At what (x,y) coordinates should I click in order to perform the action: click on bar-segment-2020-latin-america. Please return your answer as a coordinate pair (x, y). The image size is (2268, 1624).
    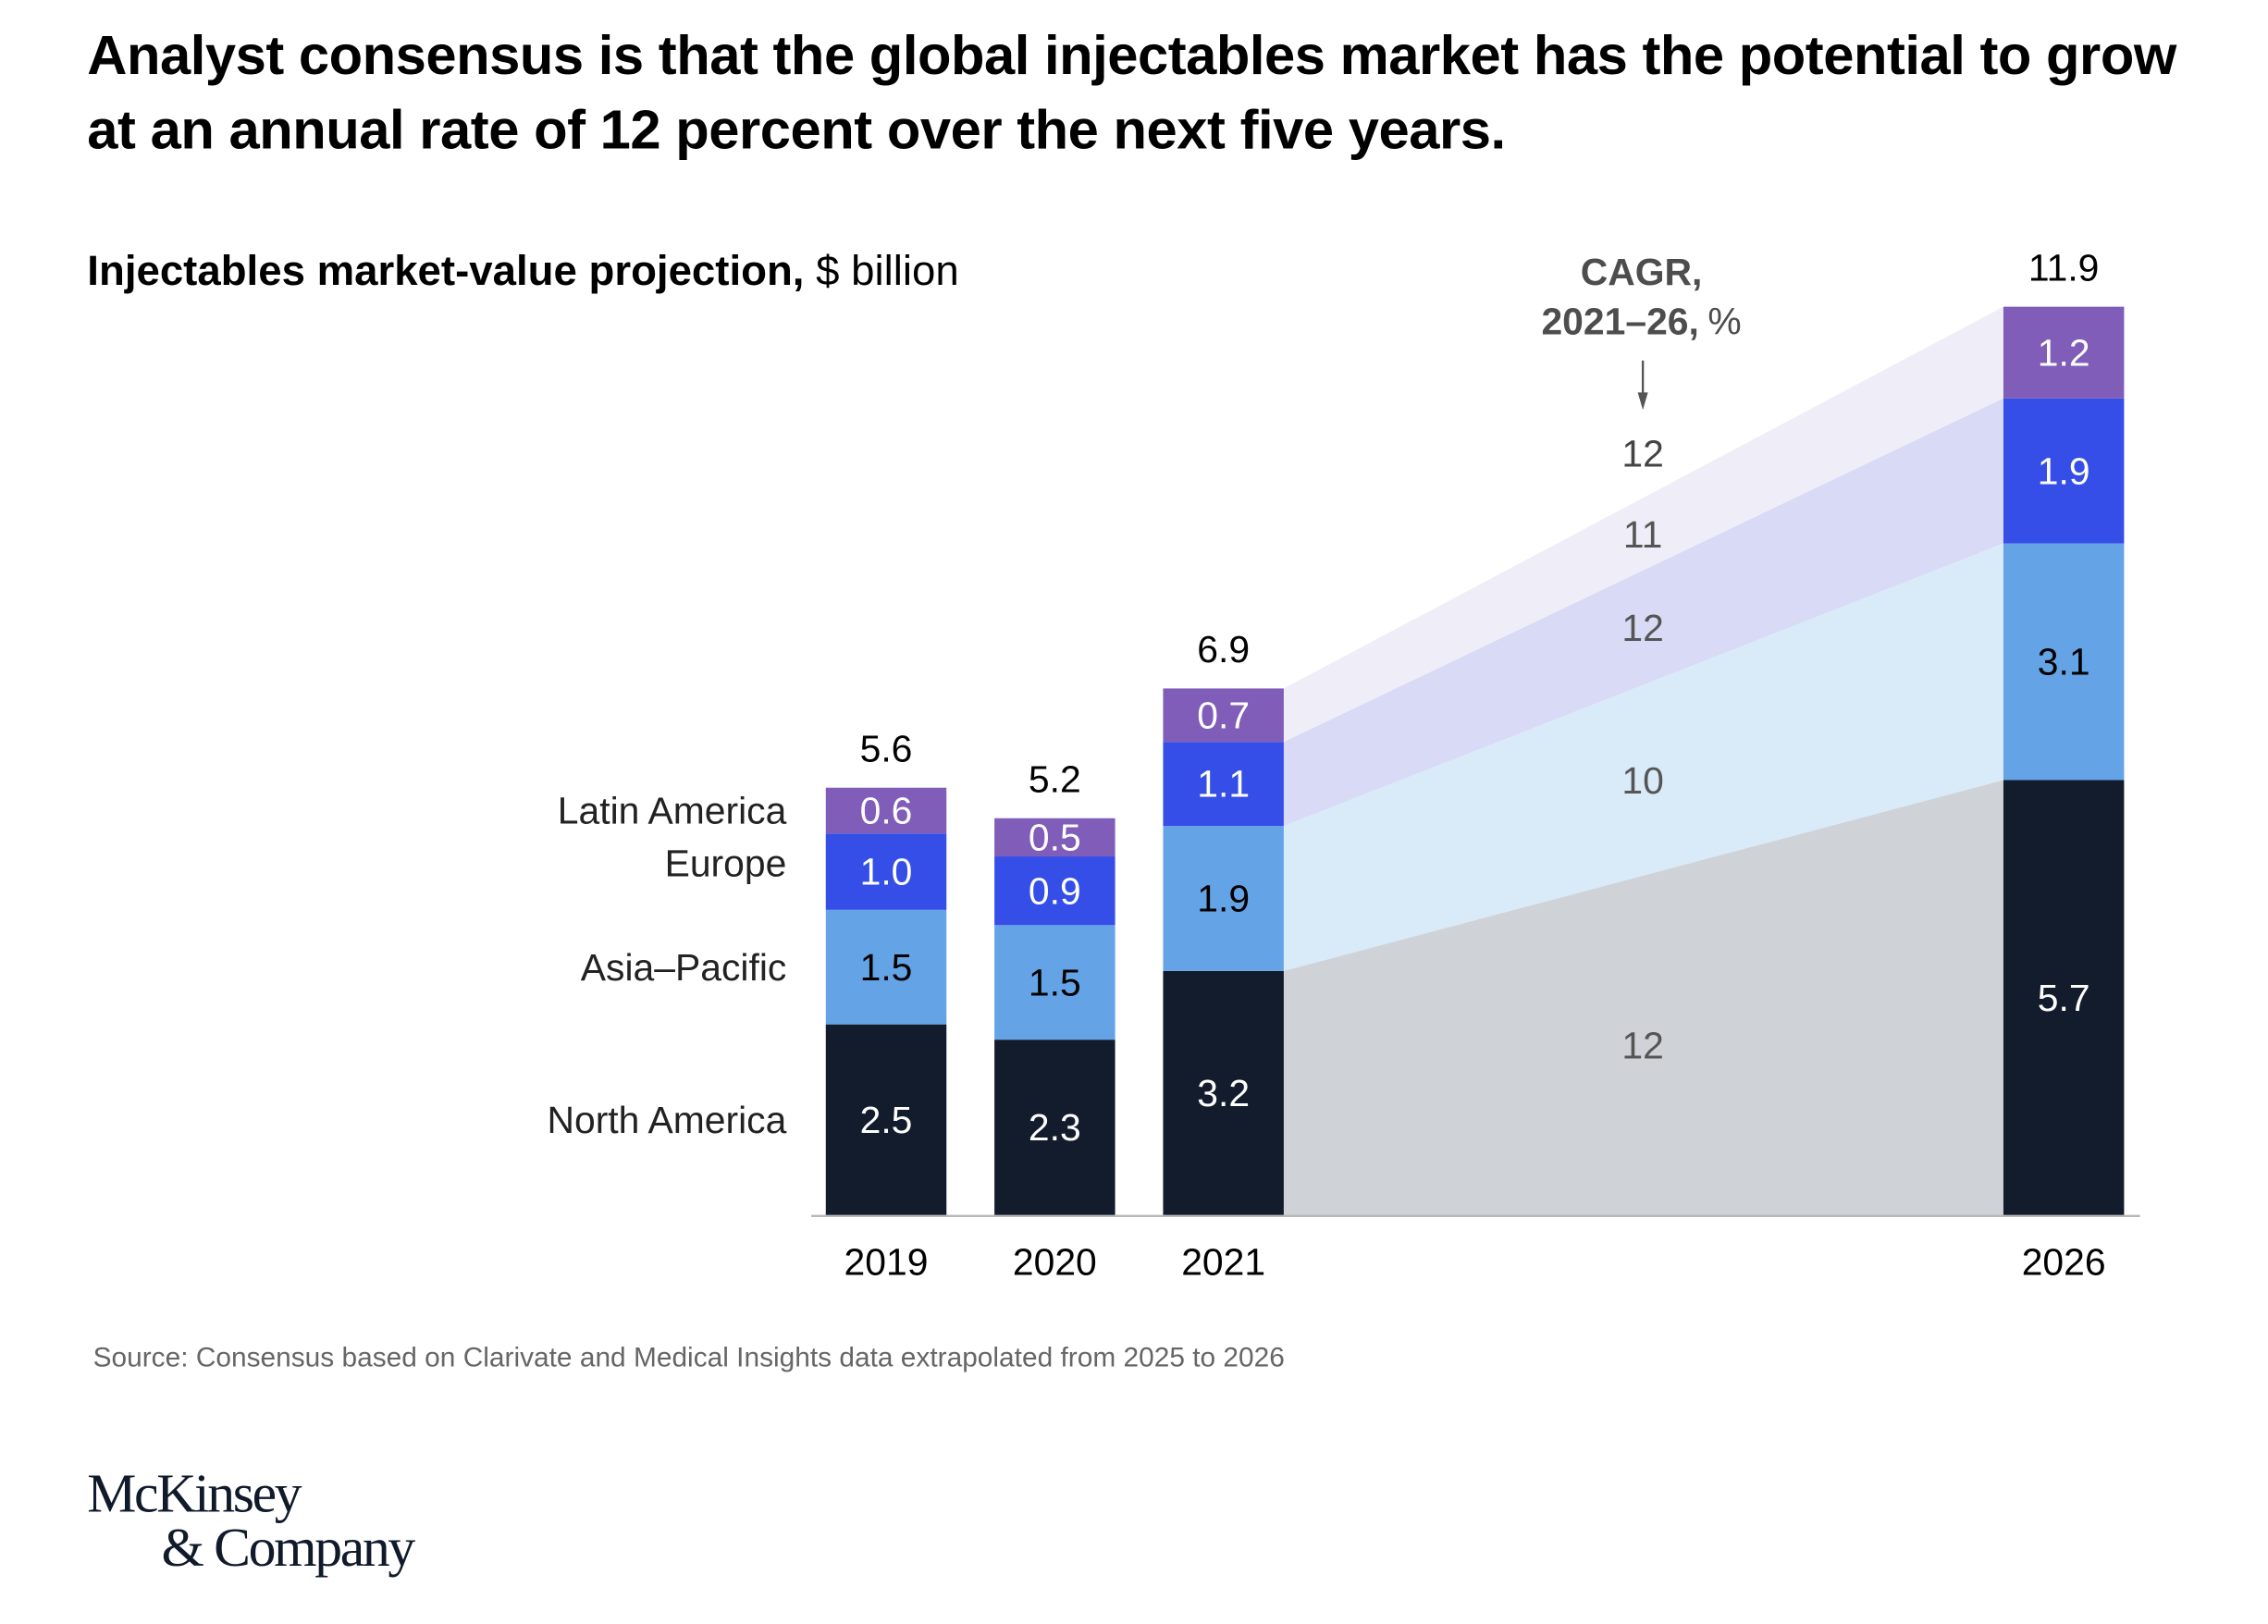
    Looking at the image, I should click on (1055, 837).